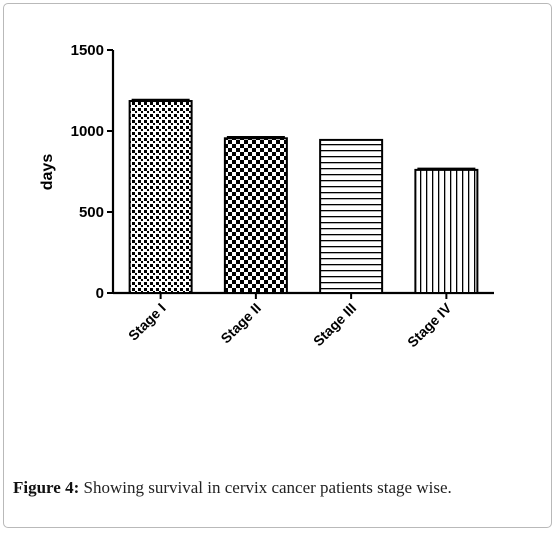 The height and width of the screenshot is (533, 557). I want to click on x-tick-label: Stage III, so click(334, 324).